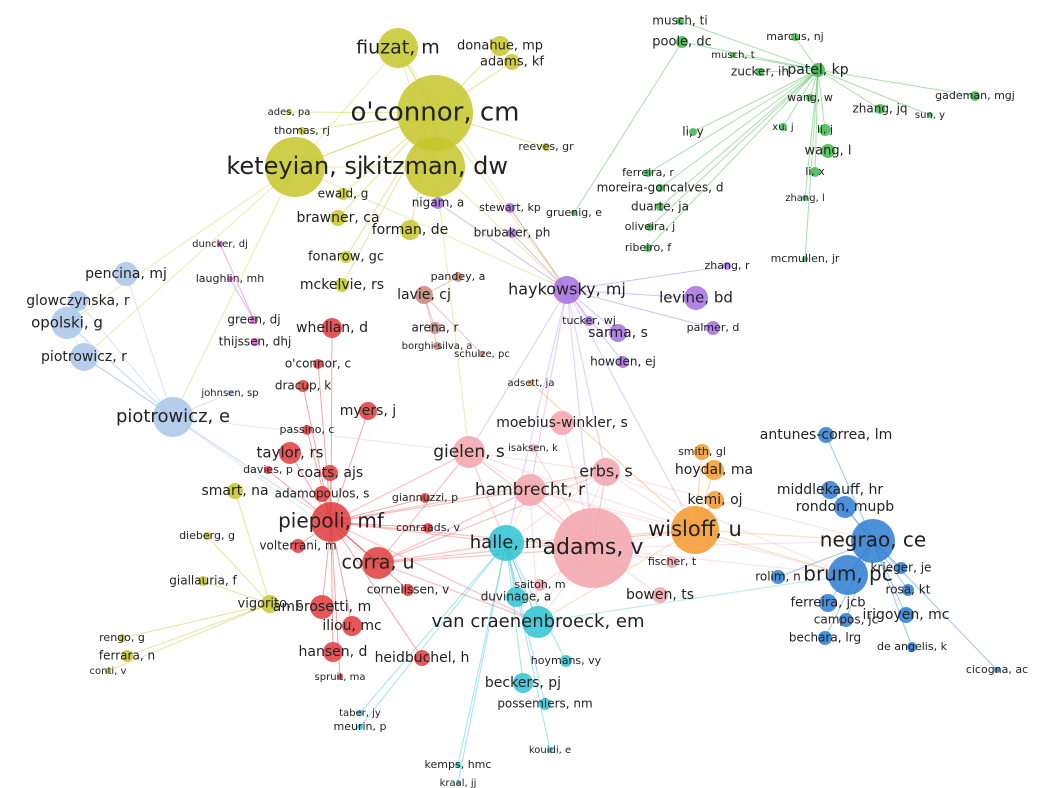 This screenshot has width=1040, height=788. I want to click on node-label: palmer, d, so click(713, 327).